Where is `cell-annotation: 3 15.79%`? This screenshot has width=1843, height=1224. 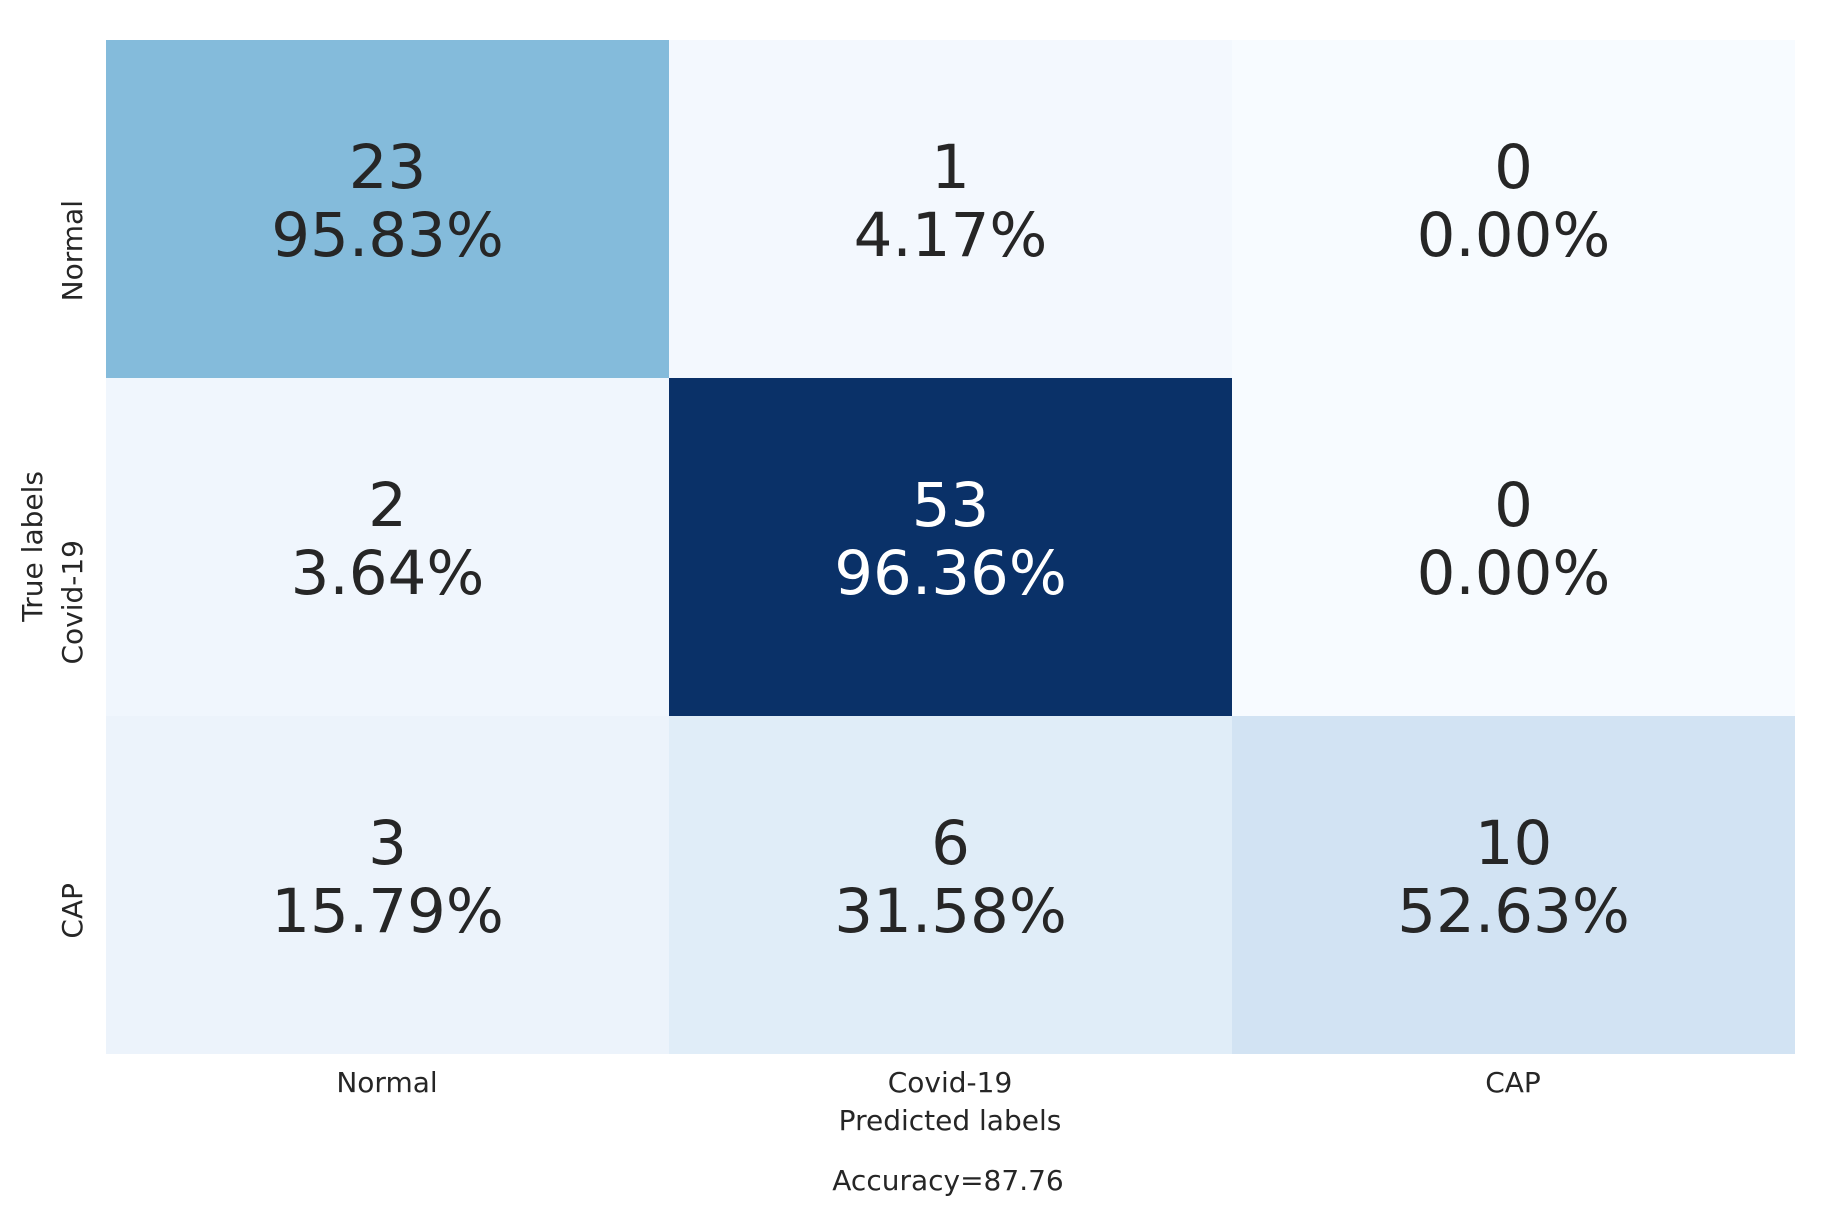
cell-annotation: 3 15.79% is located at coordinates (387, 878).